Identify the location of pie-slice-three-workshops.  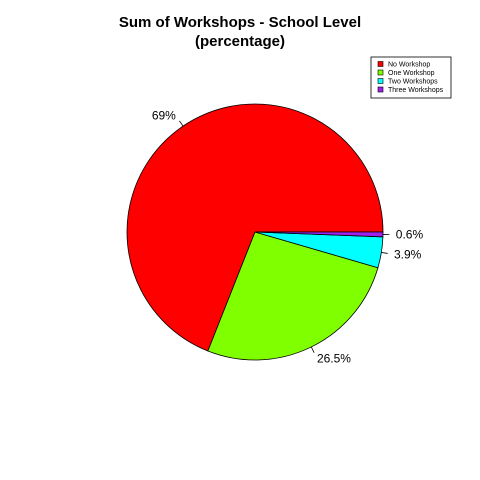
(319, 234).